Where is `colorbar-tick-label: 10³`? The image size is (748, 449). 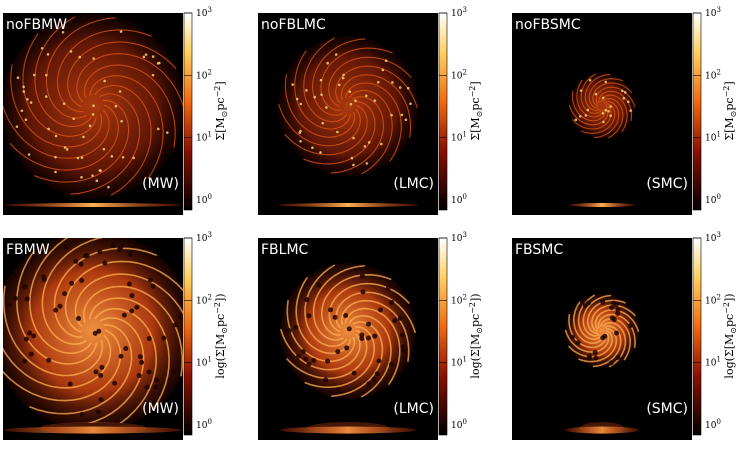
colorbar-tick-label: 10³ is located at coordinates (713, 237).